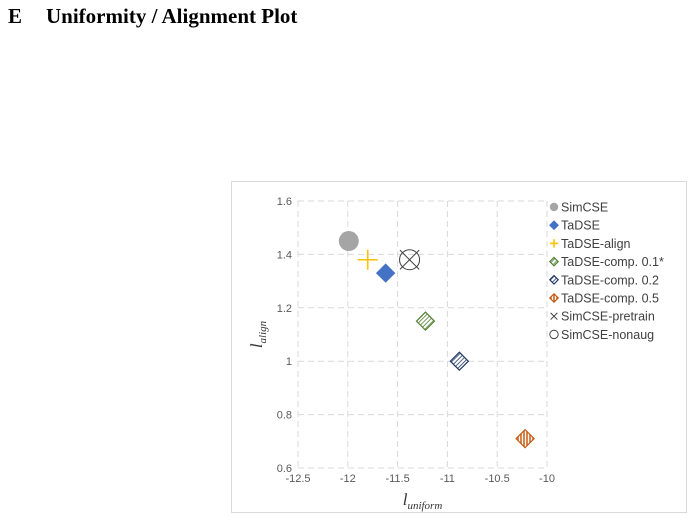 Image resolution: width=694 pixels, height=522 pixels. Describe the element at coordinates (397, 479) in the screenshot. I see `x-tick-label: -11.5` at that location.